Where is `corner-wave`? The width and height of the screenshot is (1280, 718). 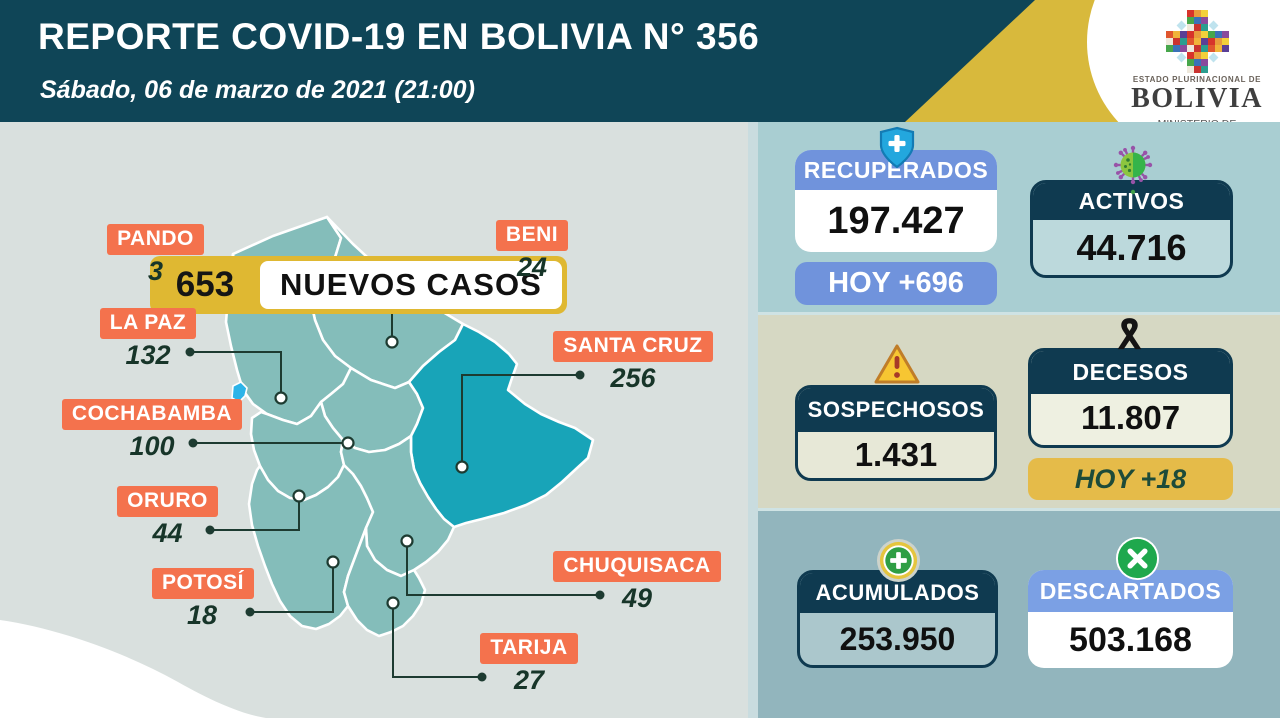
corner-wave is located at coordinates (133, 669).